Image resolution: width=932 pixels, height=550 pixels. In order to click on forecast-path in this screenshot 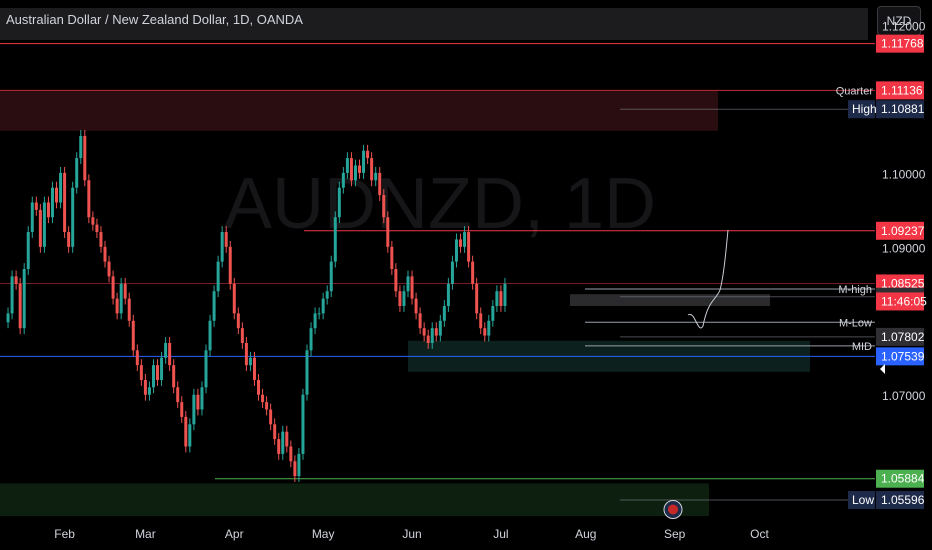, I will do `click(708, 279)`.